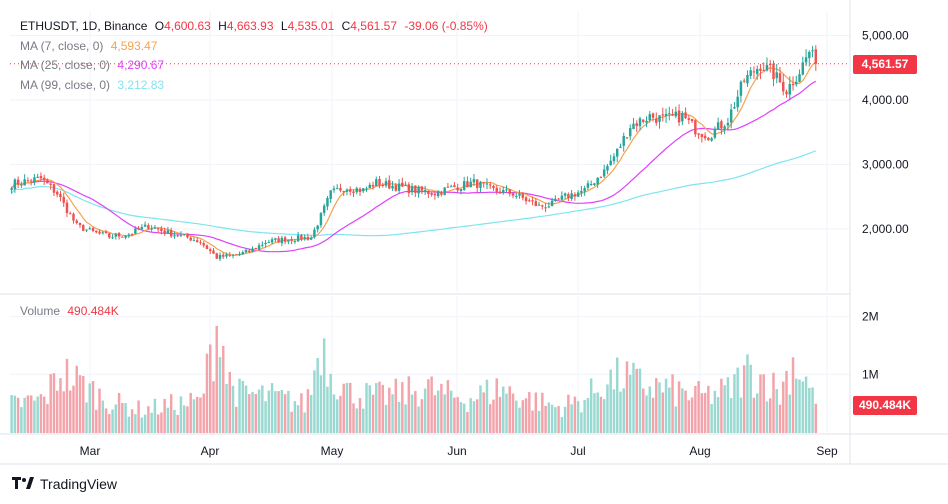  I want to click on x-tick-label: Jun, so click(456, 451).